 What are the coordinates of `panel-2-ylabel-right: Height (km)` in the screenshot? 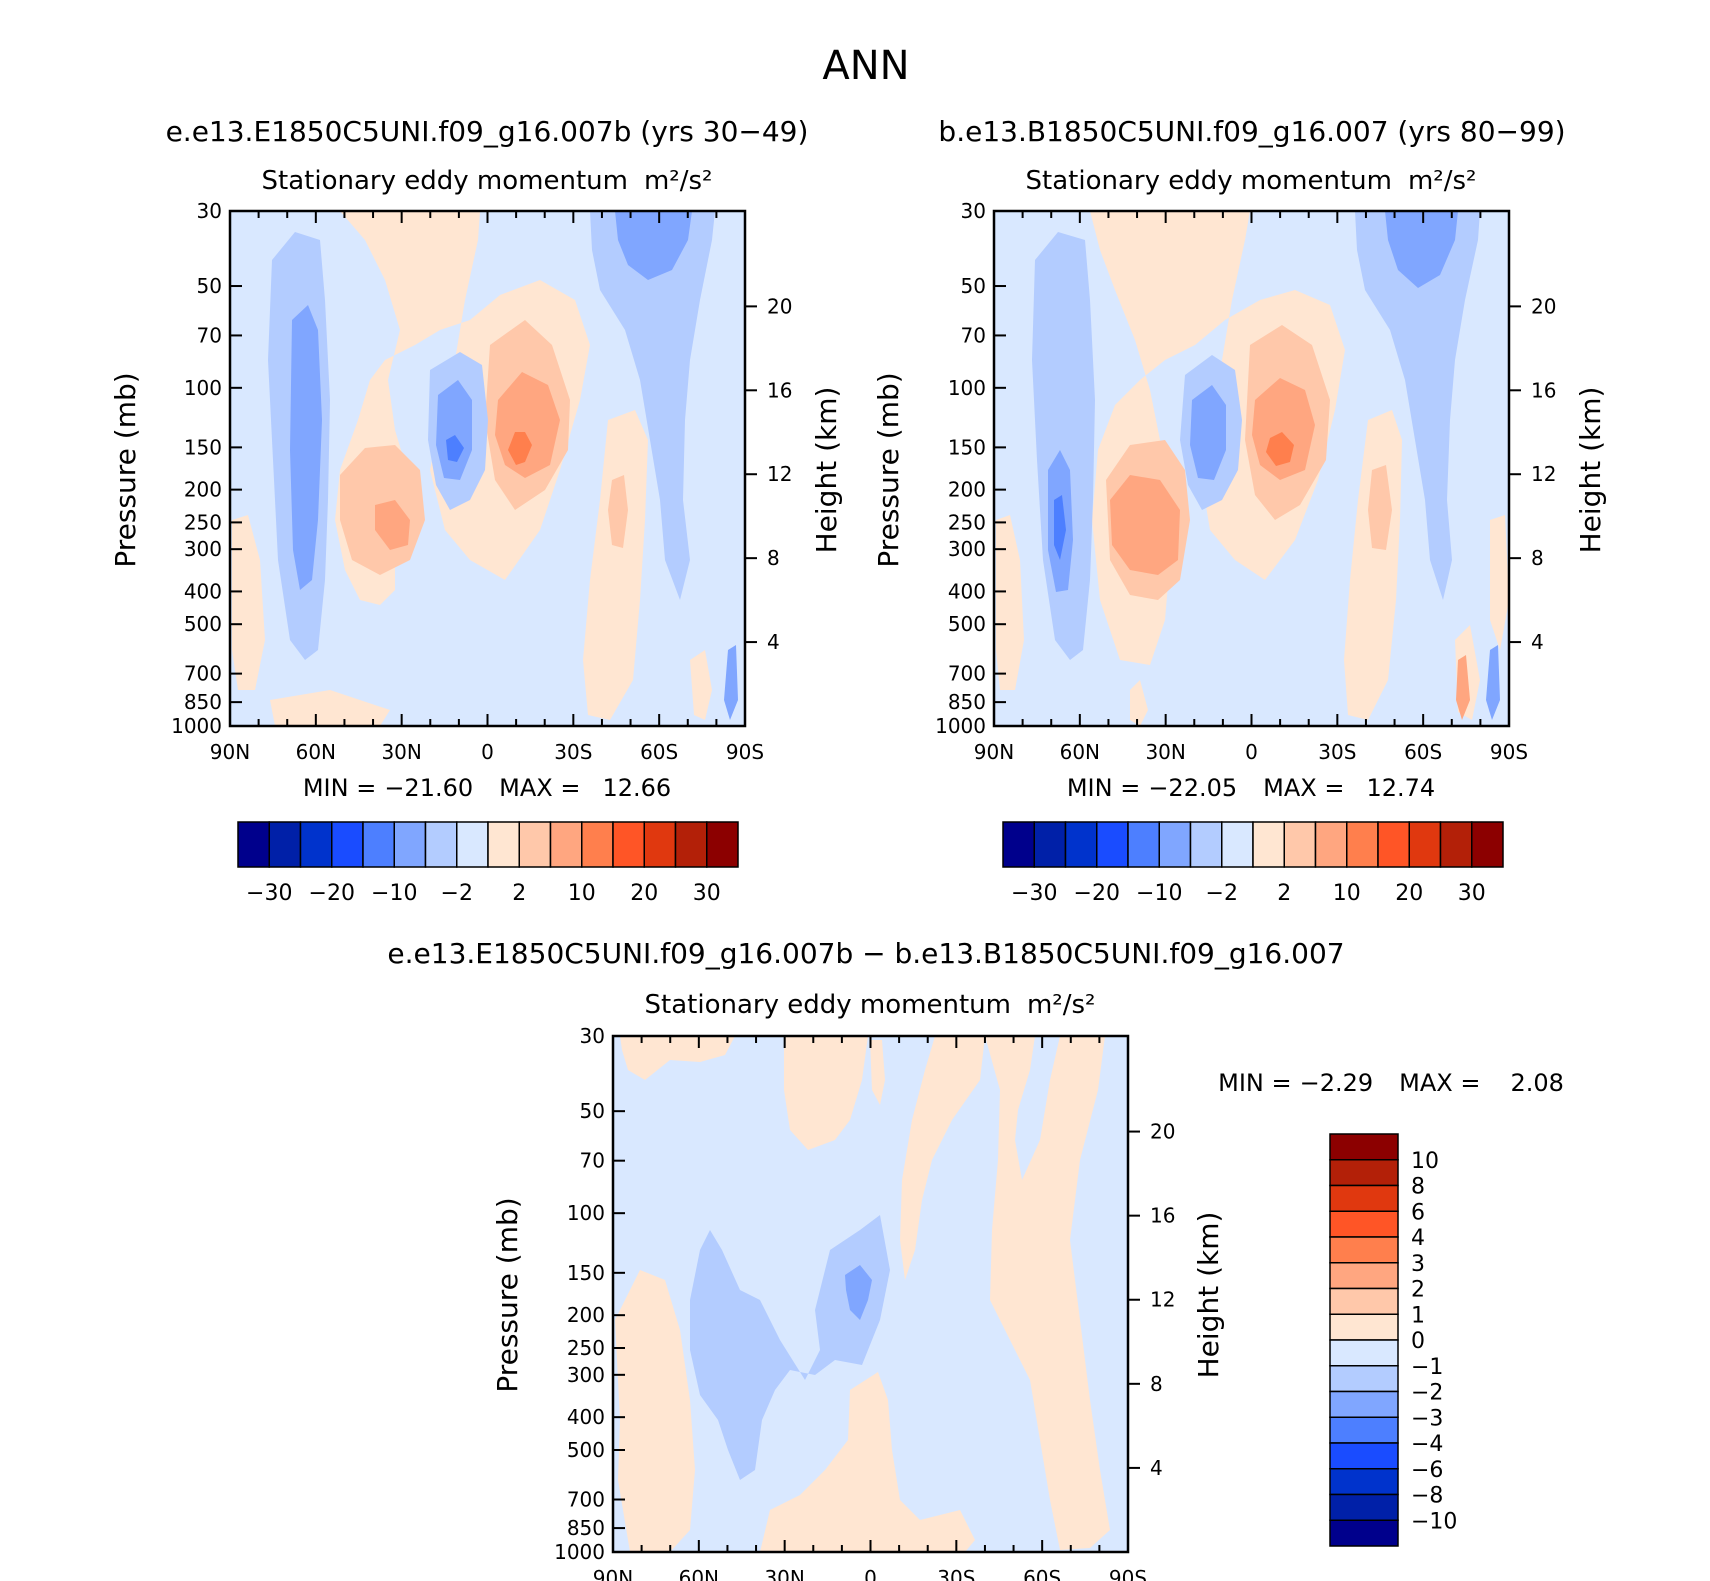 It's located at (1590, 470).